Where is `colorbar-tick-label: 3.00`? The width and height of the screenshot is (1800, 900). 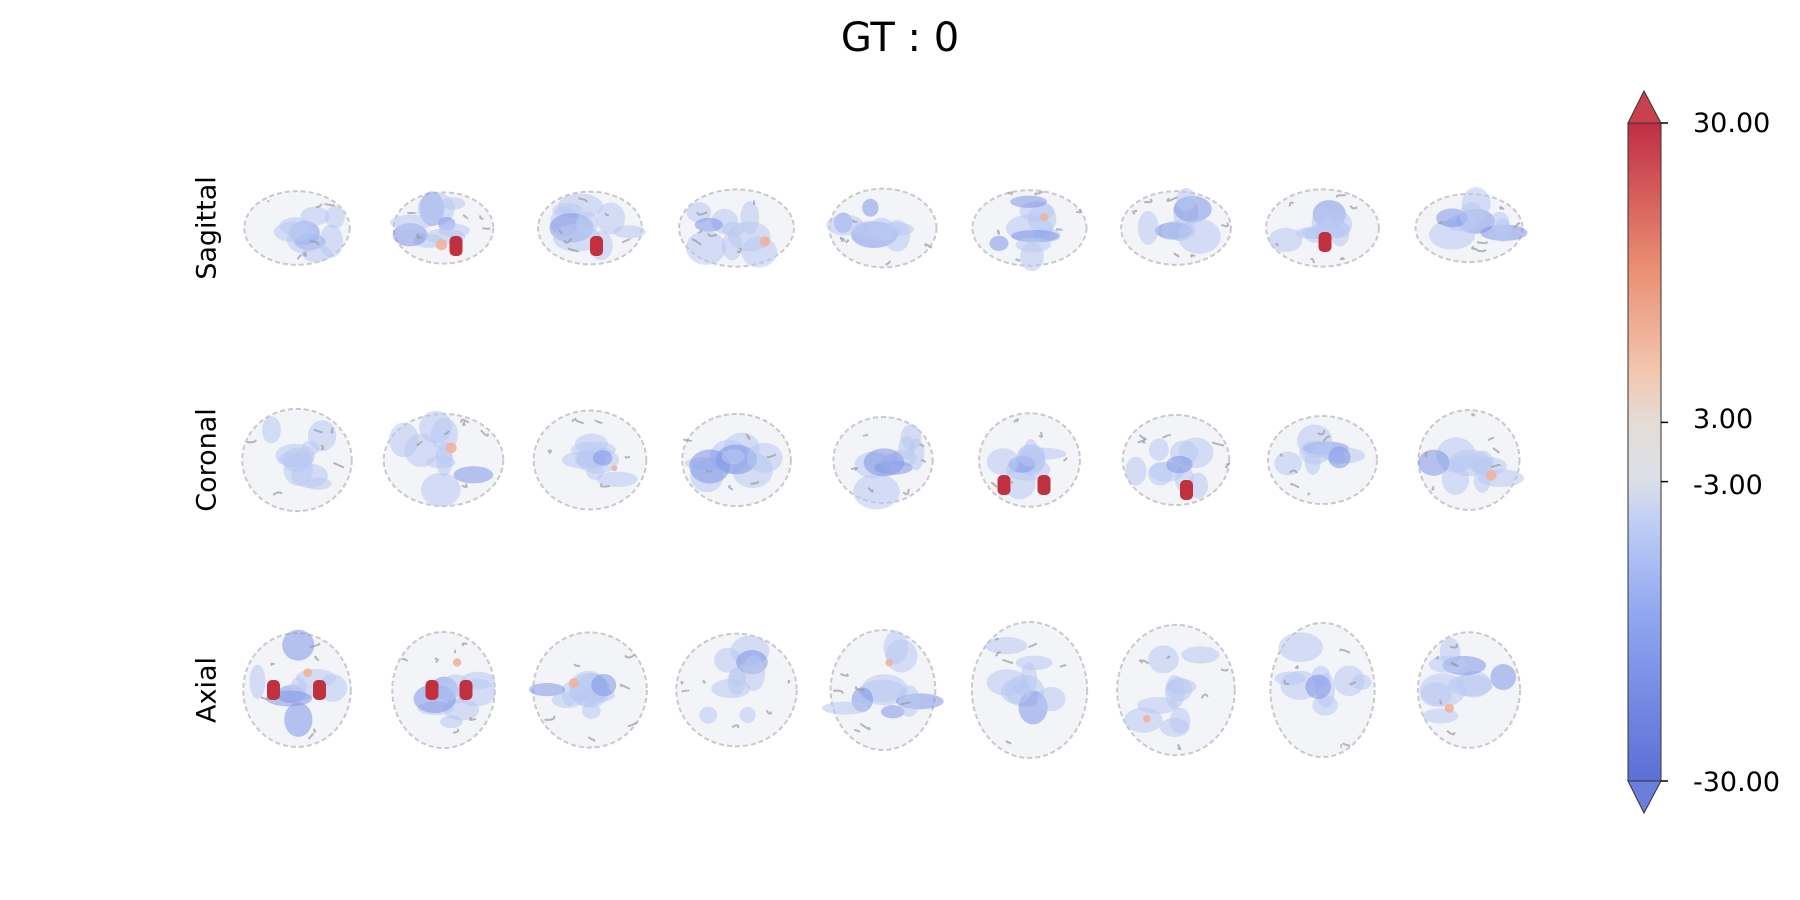 colorbar-tick-label: 3.00 is located at coordinates (1723, 419).